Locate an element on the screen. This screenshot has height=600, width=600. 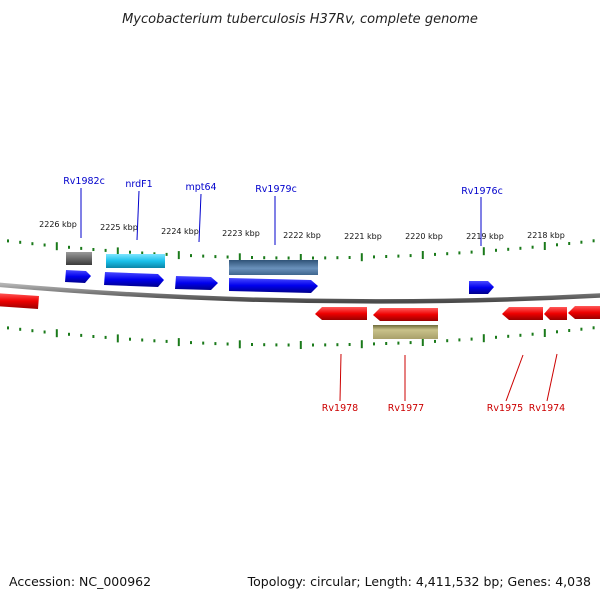
scale-label-2221: 2221 kbp is located at coordinates (363, 236).